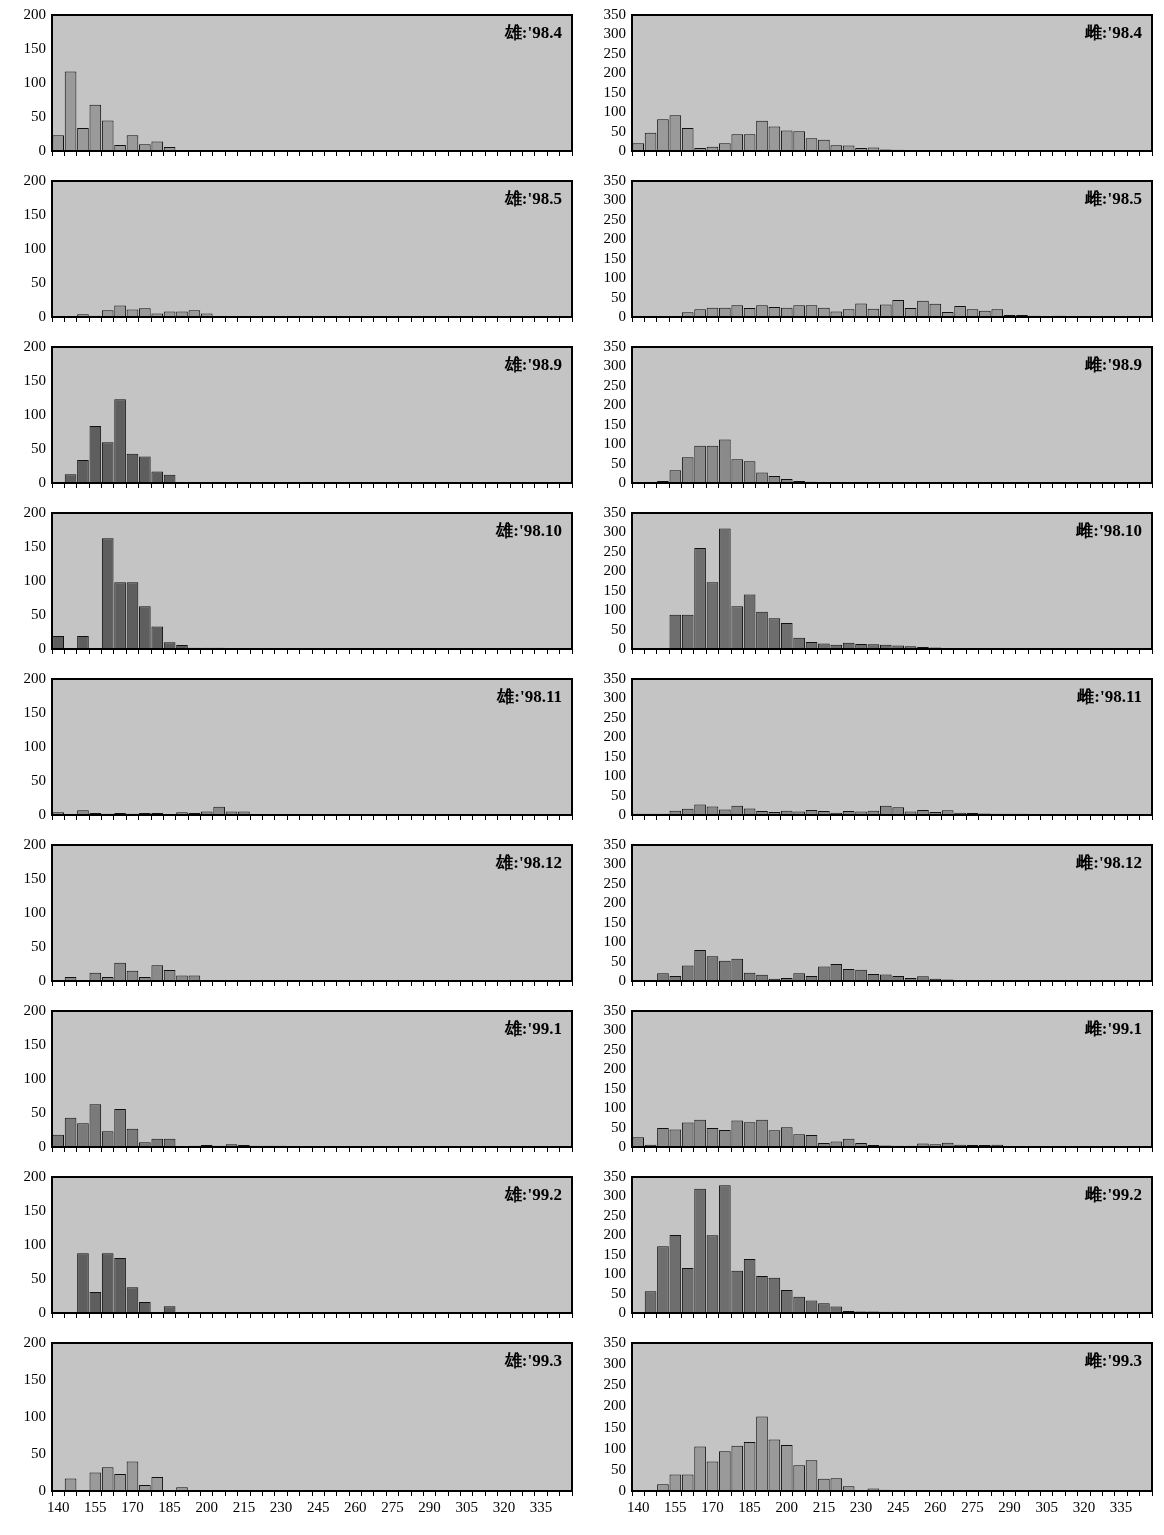  Describe the element at coordinates (712, 1506) in the screenshot. I see `x-tick-label: 170` at that location.